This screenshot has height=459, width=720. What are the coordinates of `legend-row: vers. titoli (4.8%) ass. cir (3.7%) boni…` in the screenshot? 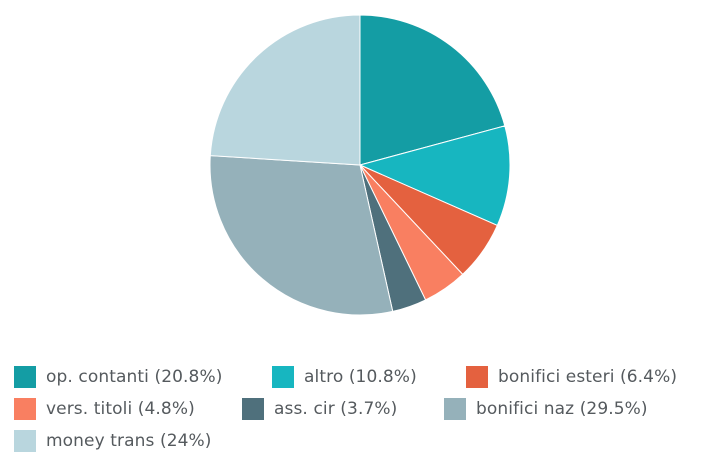 It's located at (367, 411).